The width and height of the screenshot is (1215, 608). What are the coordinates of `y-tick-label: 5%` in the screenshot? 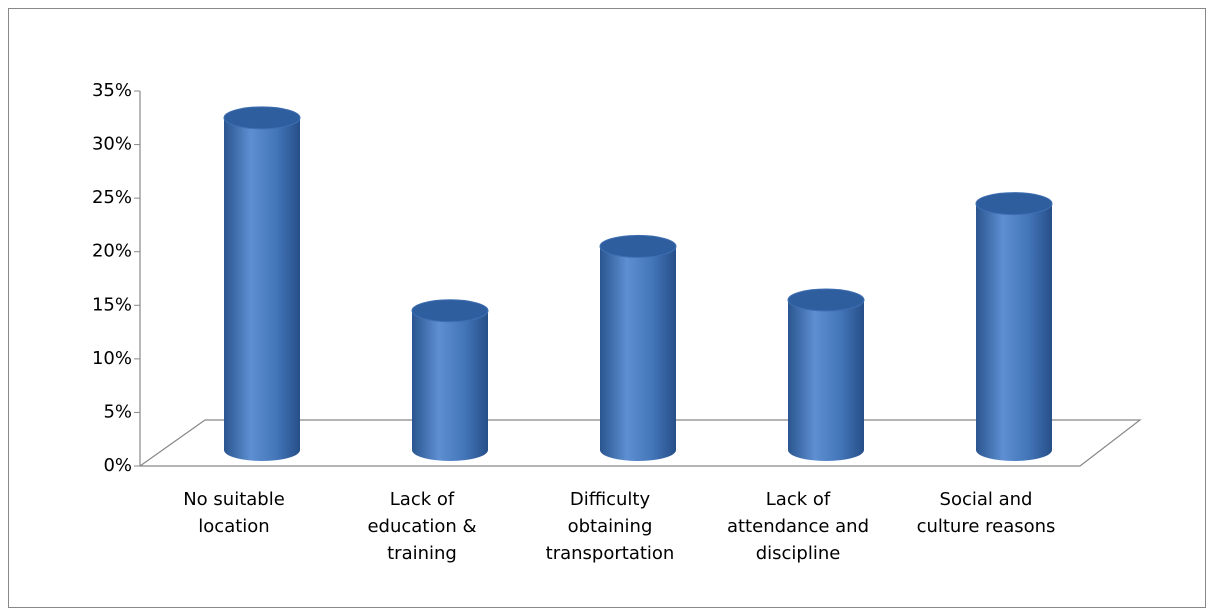 It's located at (117, 411).